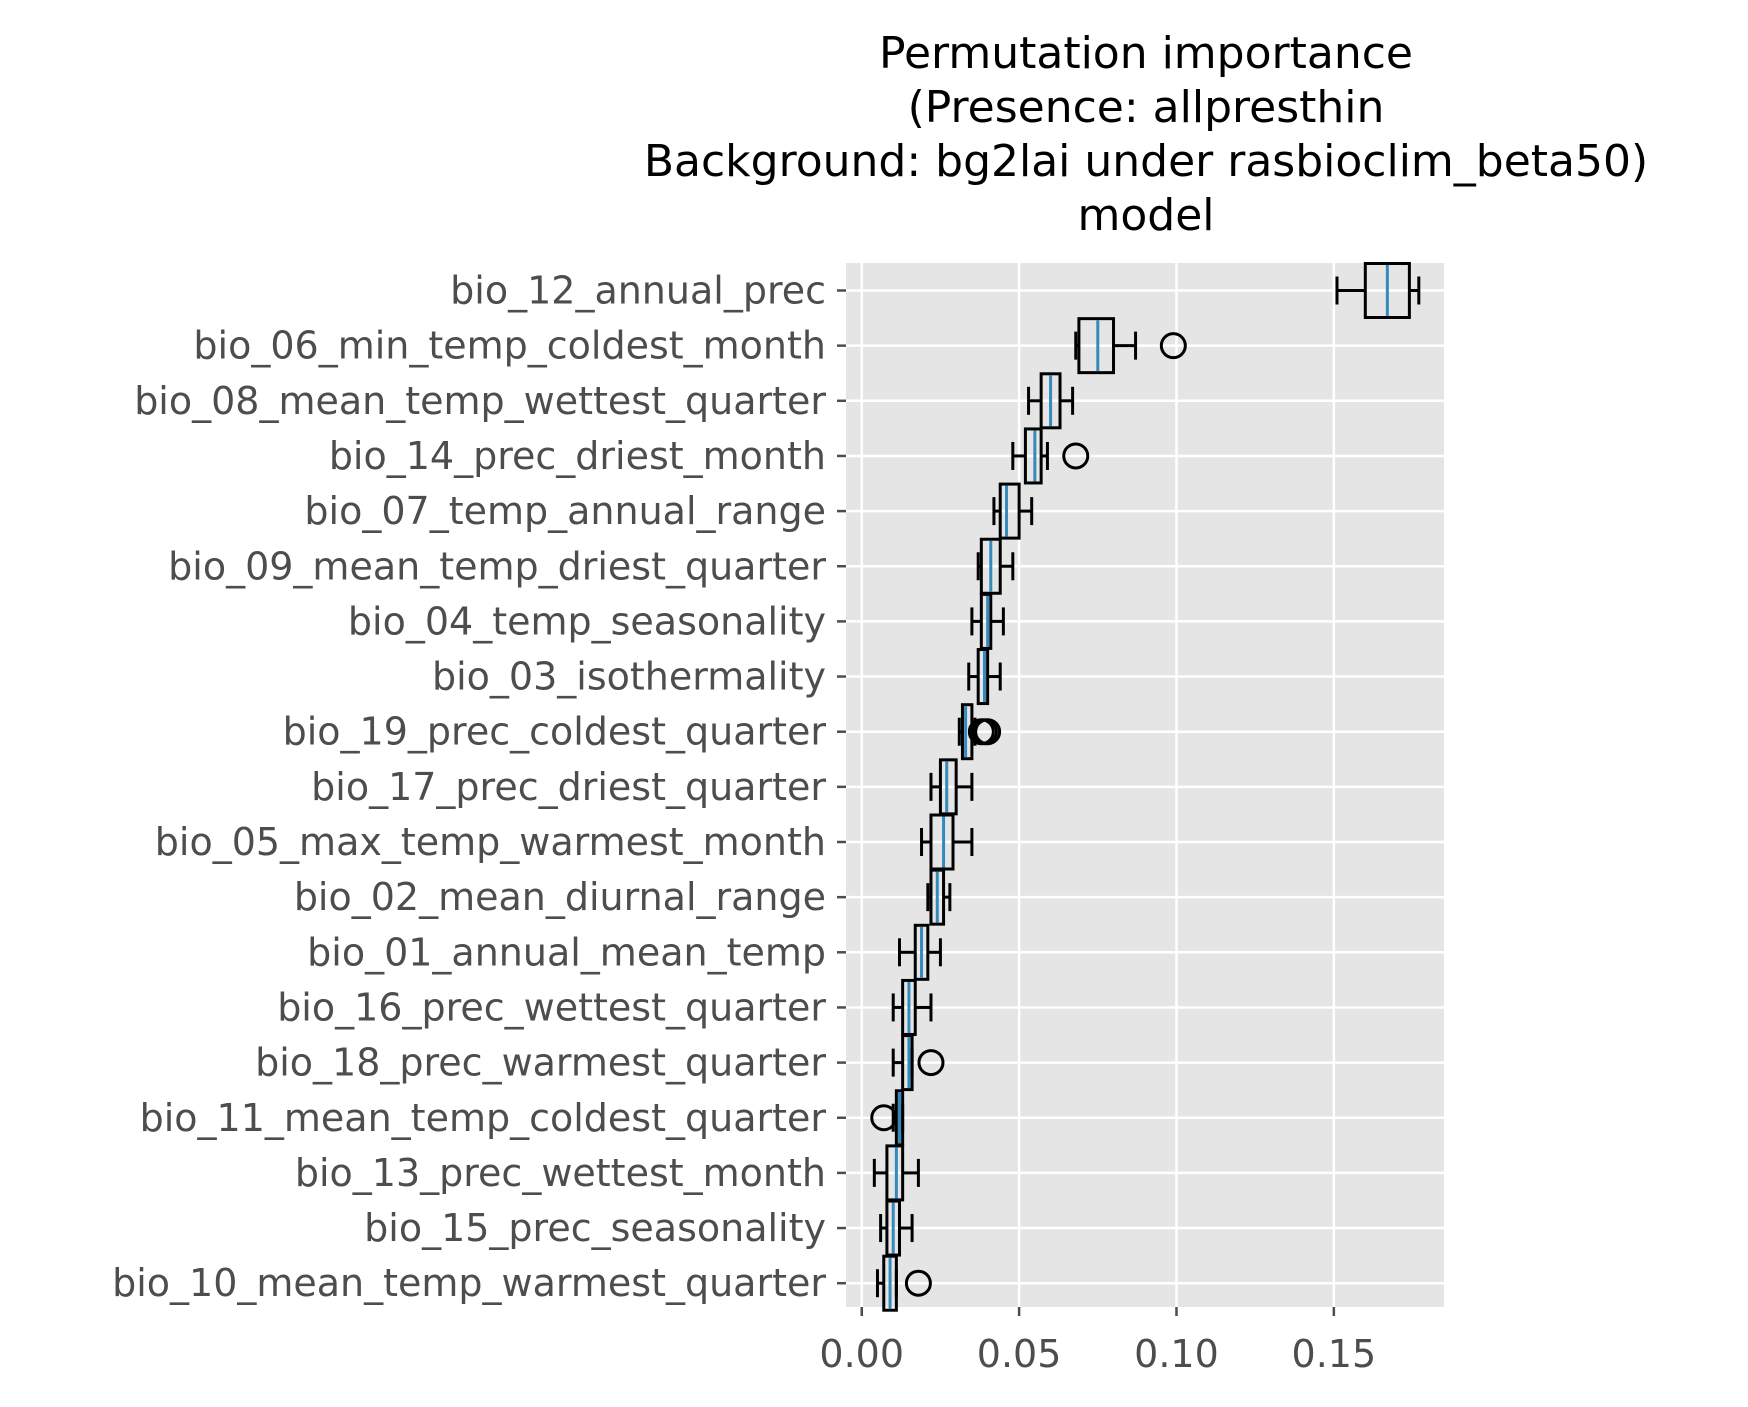  What do you see at coordinates (560, 1173) in the screenshot?
I see `category-label: bio_13_prec_wettest_month` at bounding box center [560, 1173].